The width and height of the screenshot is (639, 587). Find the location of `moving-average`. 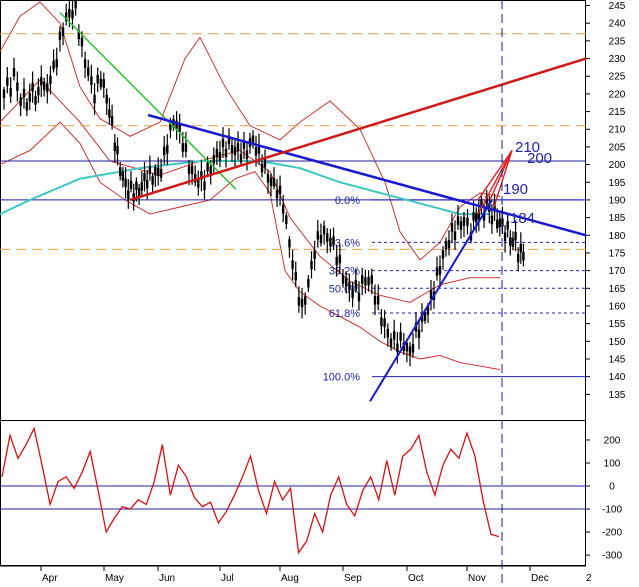

moving-average is located at coordinates (245, 188).